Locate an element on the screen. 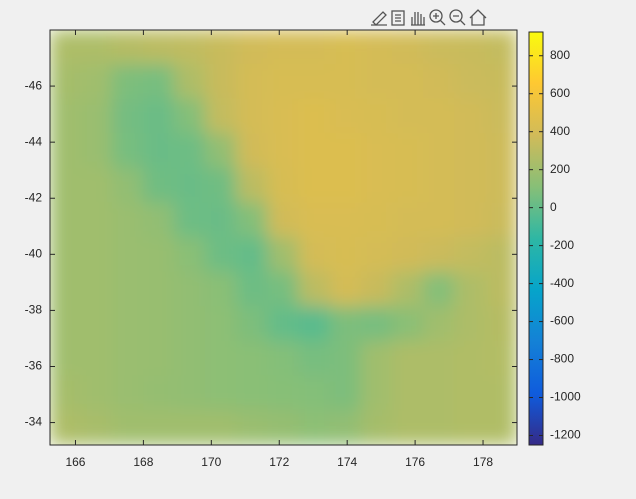 Image resolution: width=636 pixels, height=499 pixels. y-tick-label: -36 is located at coordinates (34, 366).